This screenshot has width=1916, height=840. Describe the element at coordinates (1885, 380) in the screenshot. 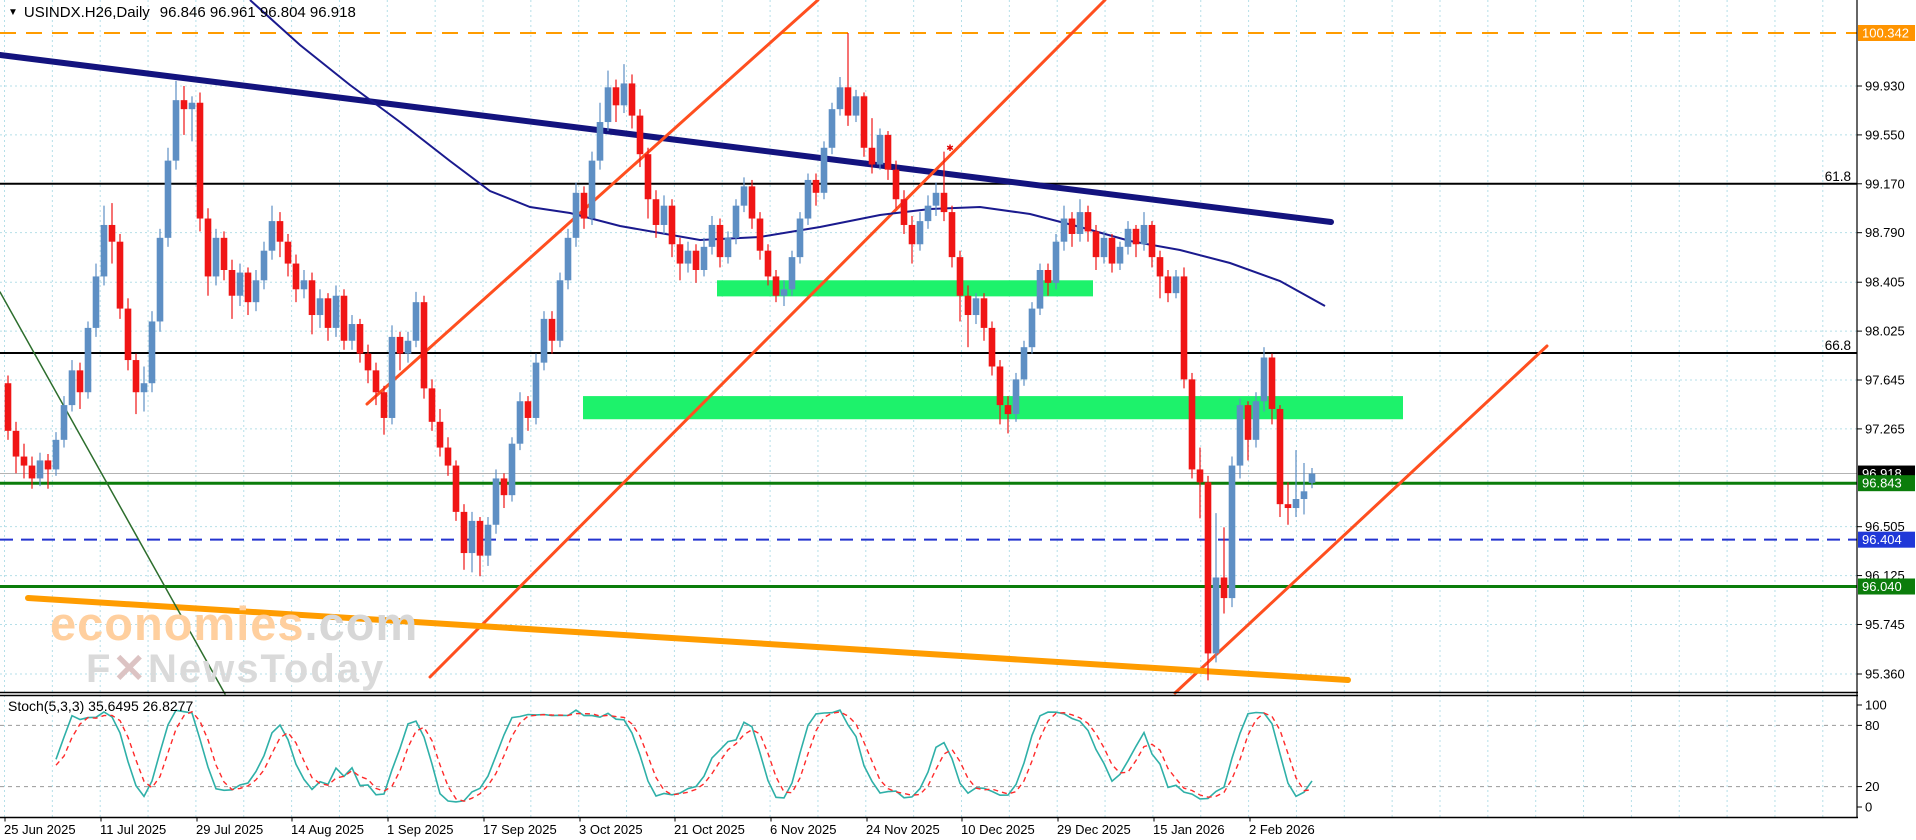

I see `price-tick-label: 97.645` at that location.